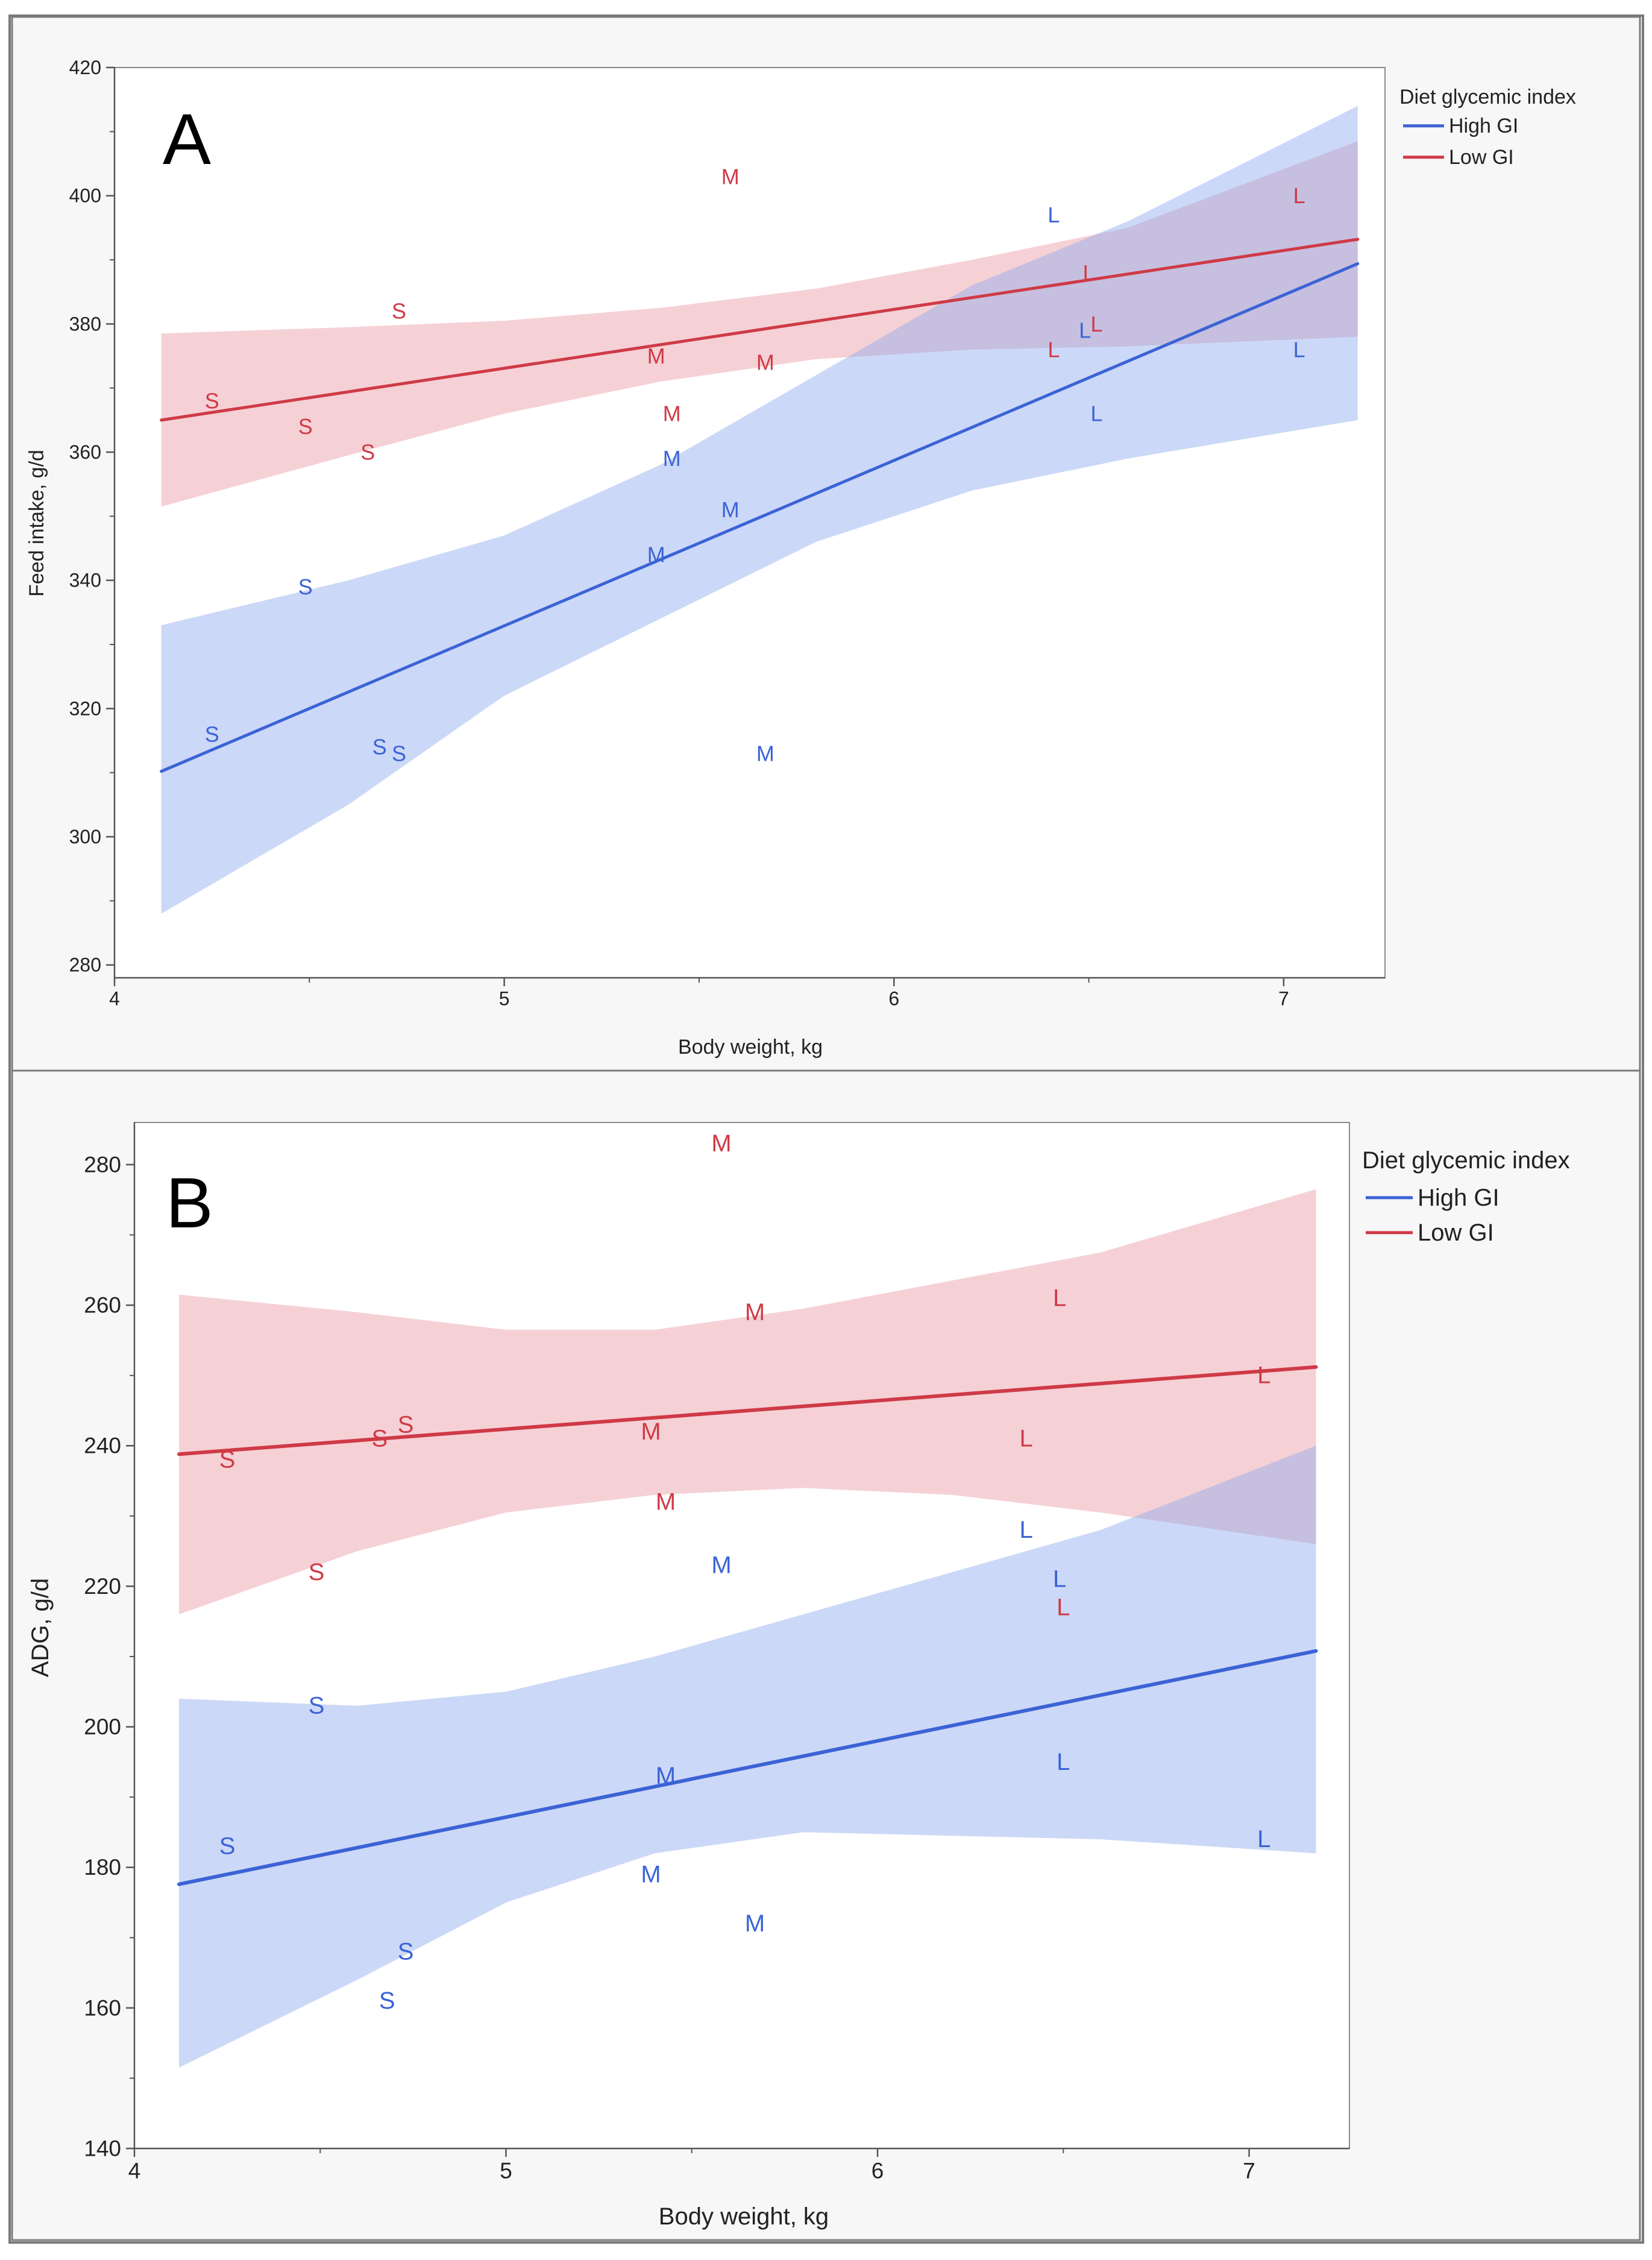  I want to click on y-tick-label: 180, so click(102, 1867).